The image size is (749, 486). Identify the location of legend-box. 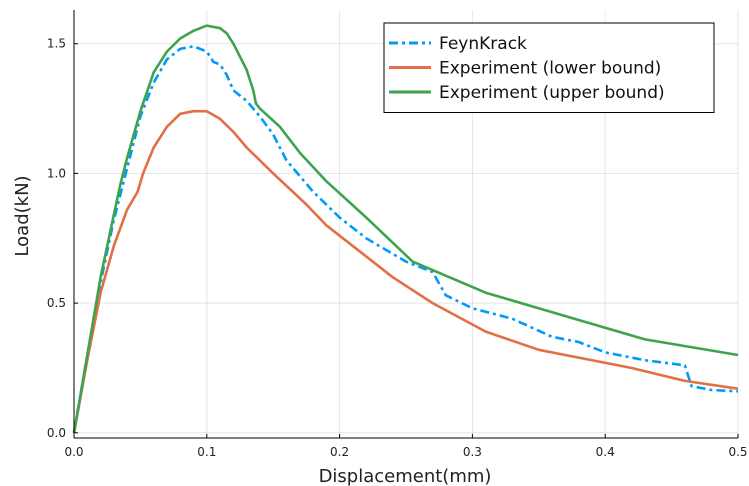
(549, 67).